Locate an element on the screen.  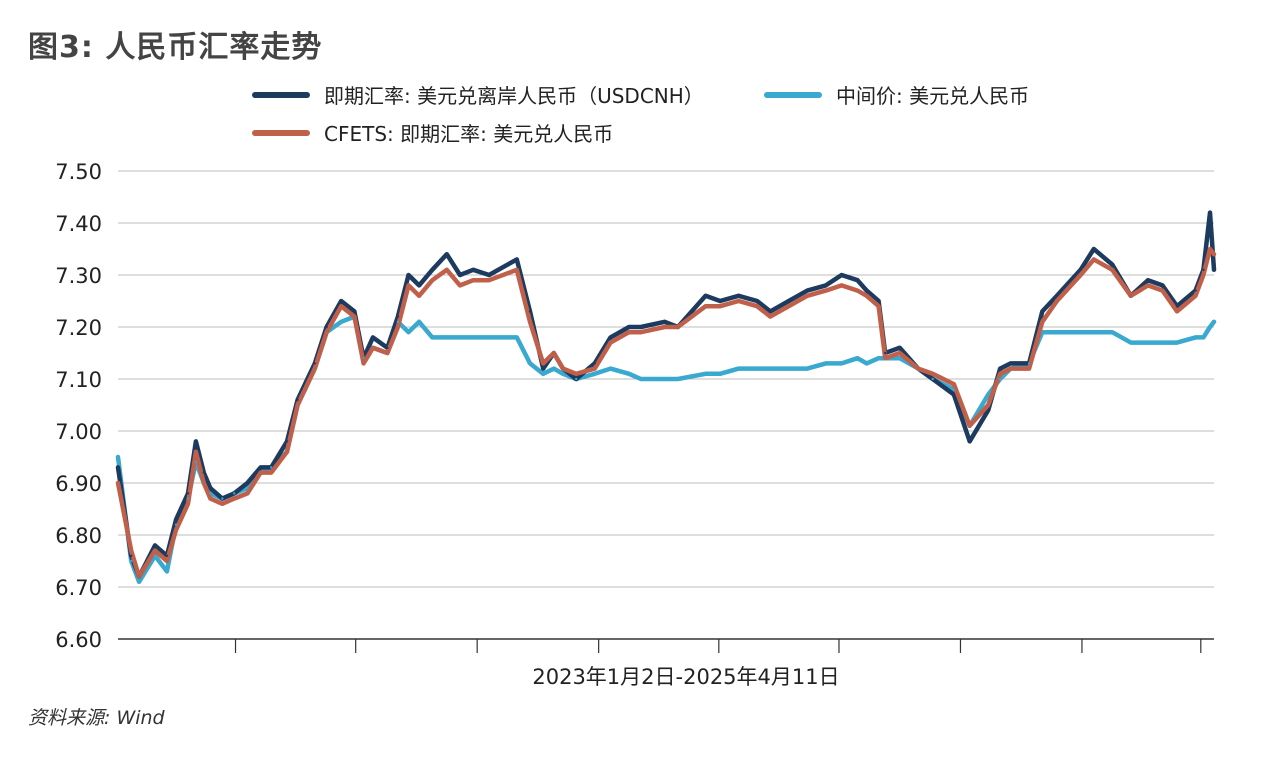
legend-swatch-cfets is located at coordinates (281, 132).